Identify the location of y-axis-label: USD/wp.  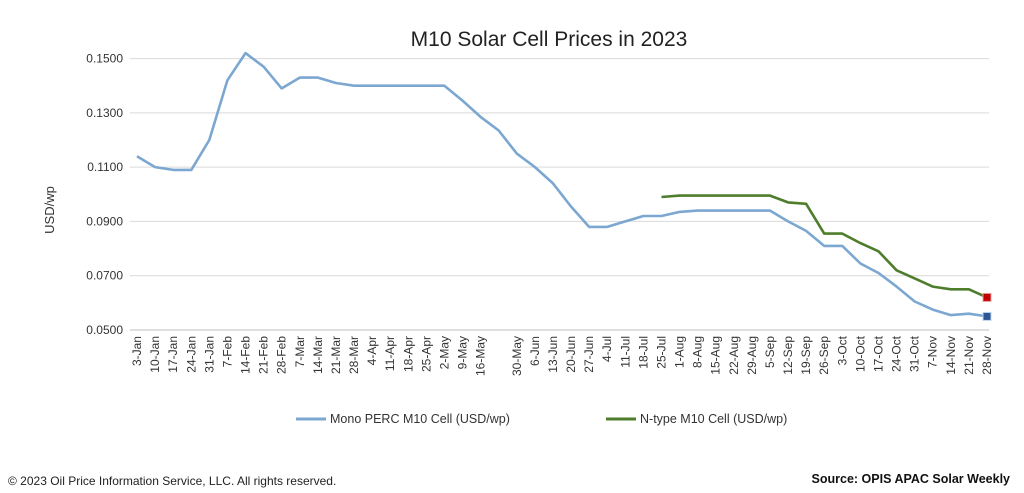
(49, 210).